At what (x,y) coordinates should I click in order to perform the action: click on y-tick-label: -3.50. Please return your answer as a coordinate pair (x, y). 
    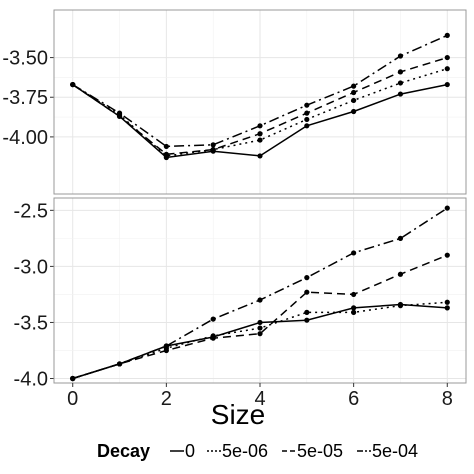
    Looking at the image, I should click on (25, 59).